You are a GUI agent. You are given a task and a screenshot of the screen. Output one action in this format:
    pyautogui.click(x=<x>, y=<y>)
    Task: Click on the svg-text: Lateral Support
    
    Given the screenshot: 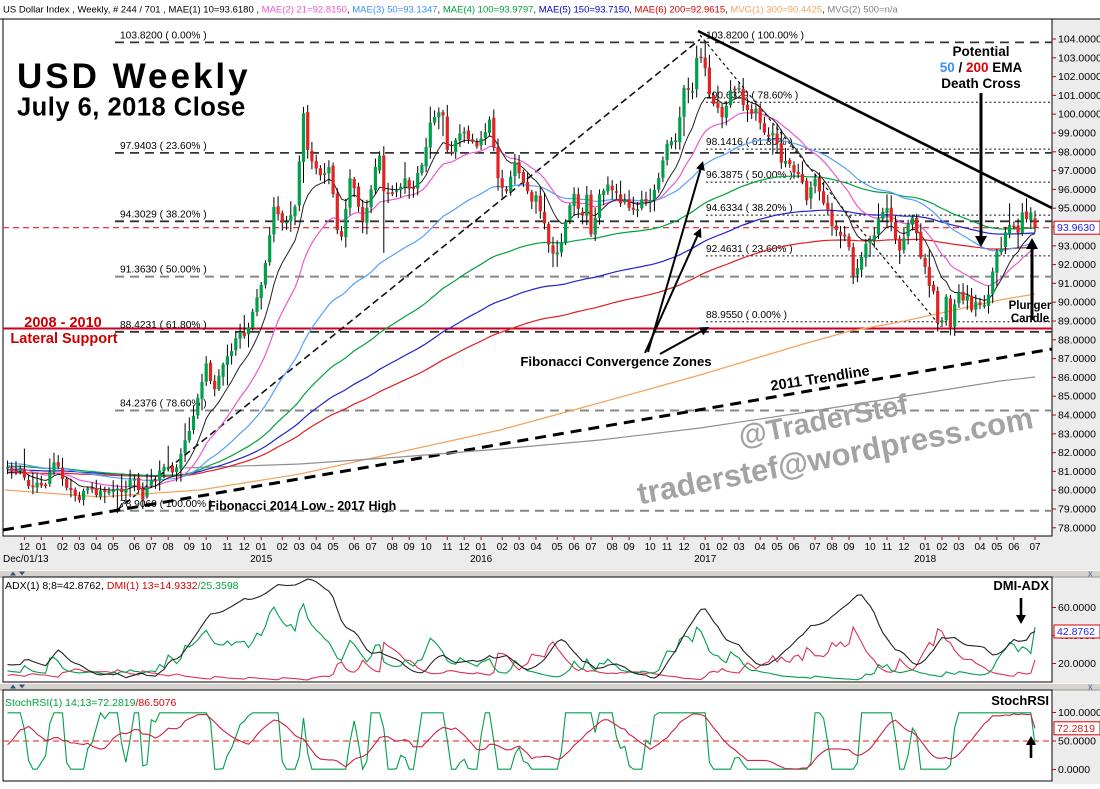 What is the action you would take?
    pyautogui.click(x=63, y=339)
    